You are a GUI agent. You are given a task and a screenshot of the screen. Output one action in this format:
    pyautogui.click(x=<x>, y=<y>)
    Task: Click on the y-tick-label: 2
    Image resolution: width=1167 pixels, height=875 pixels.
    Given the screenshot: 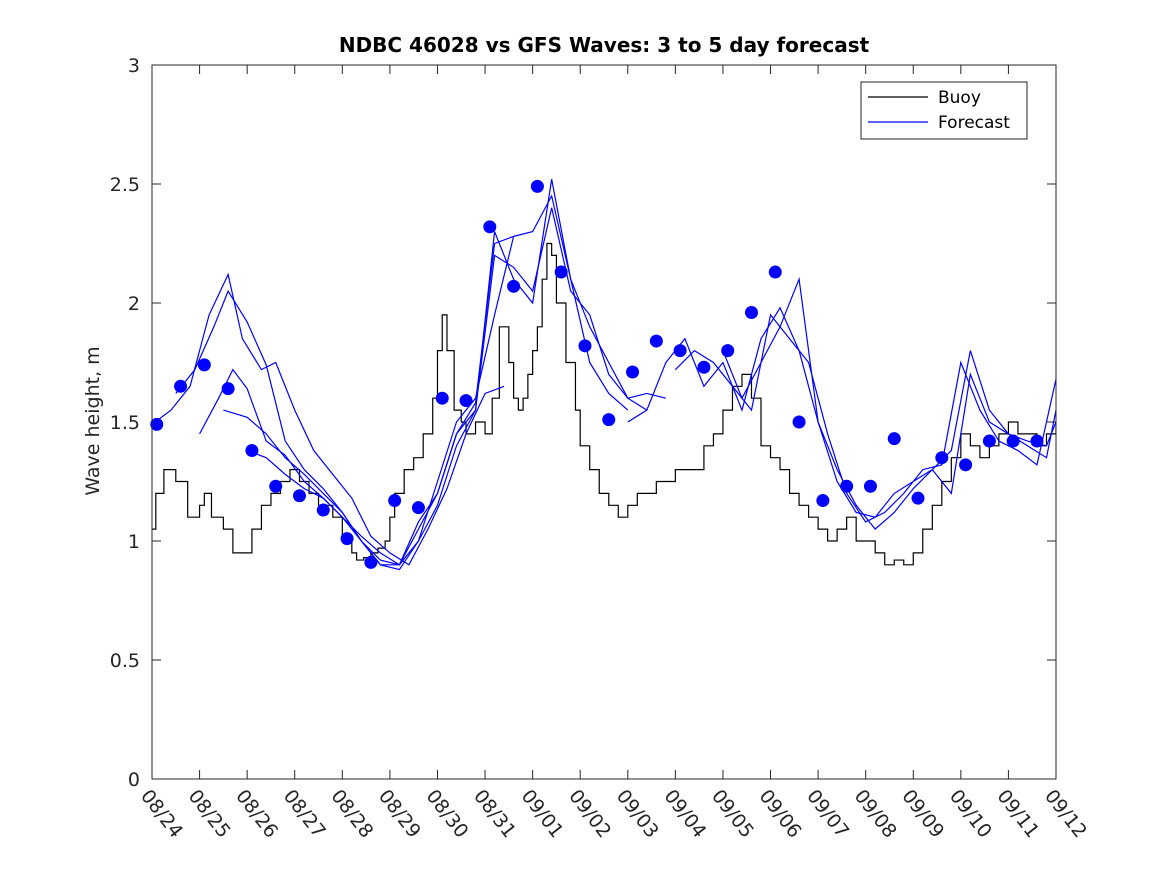 What is the action you would take?
    pyautogui.click(x=134, y=304)
    